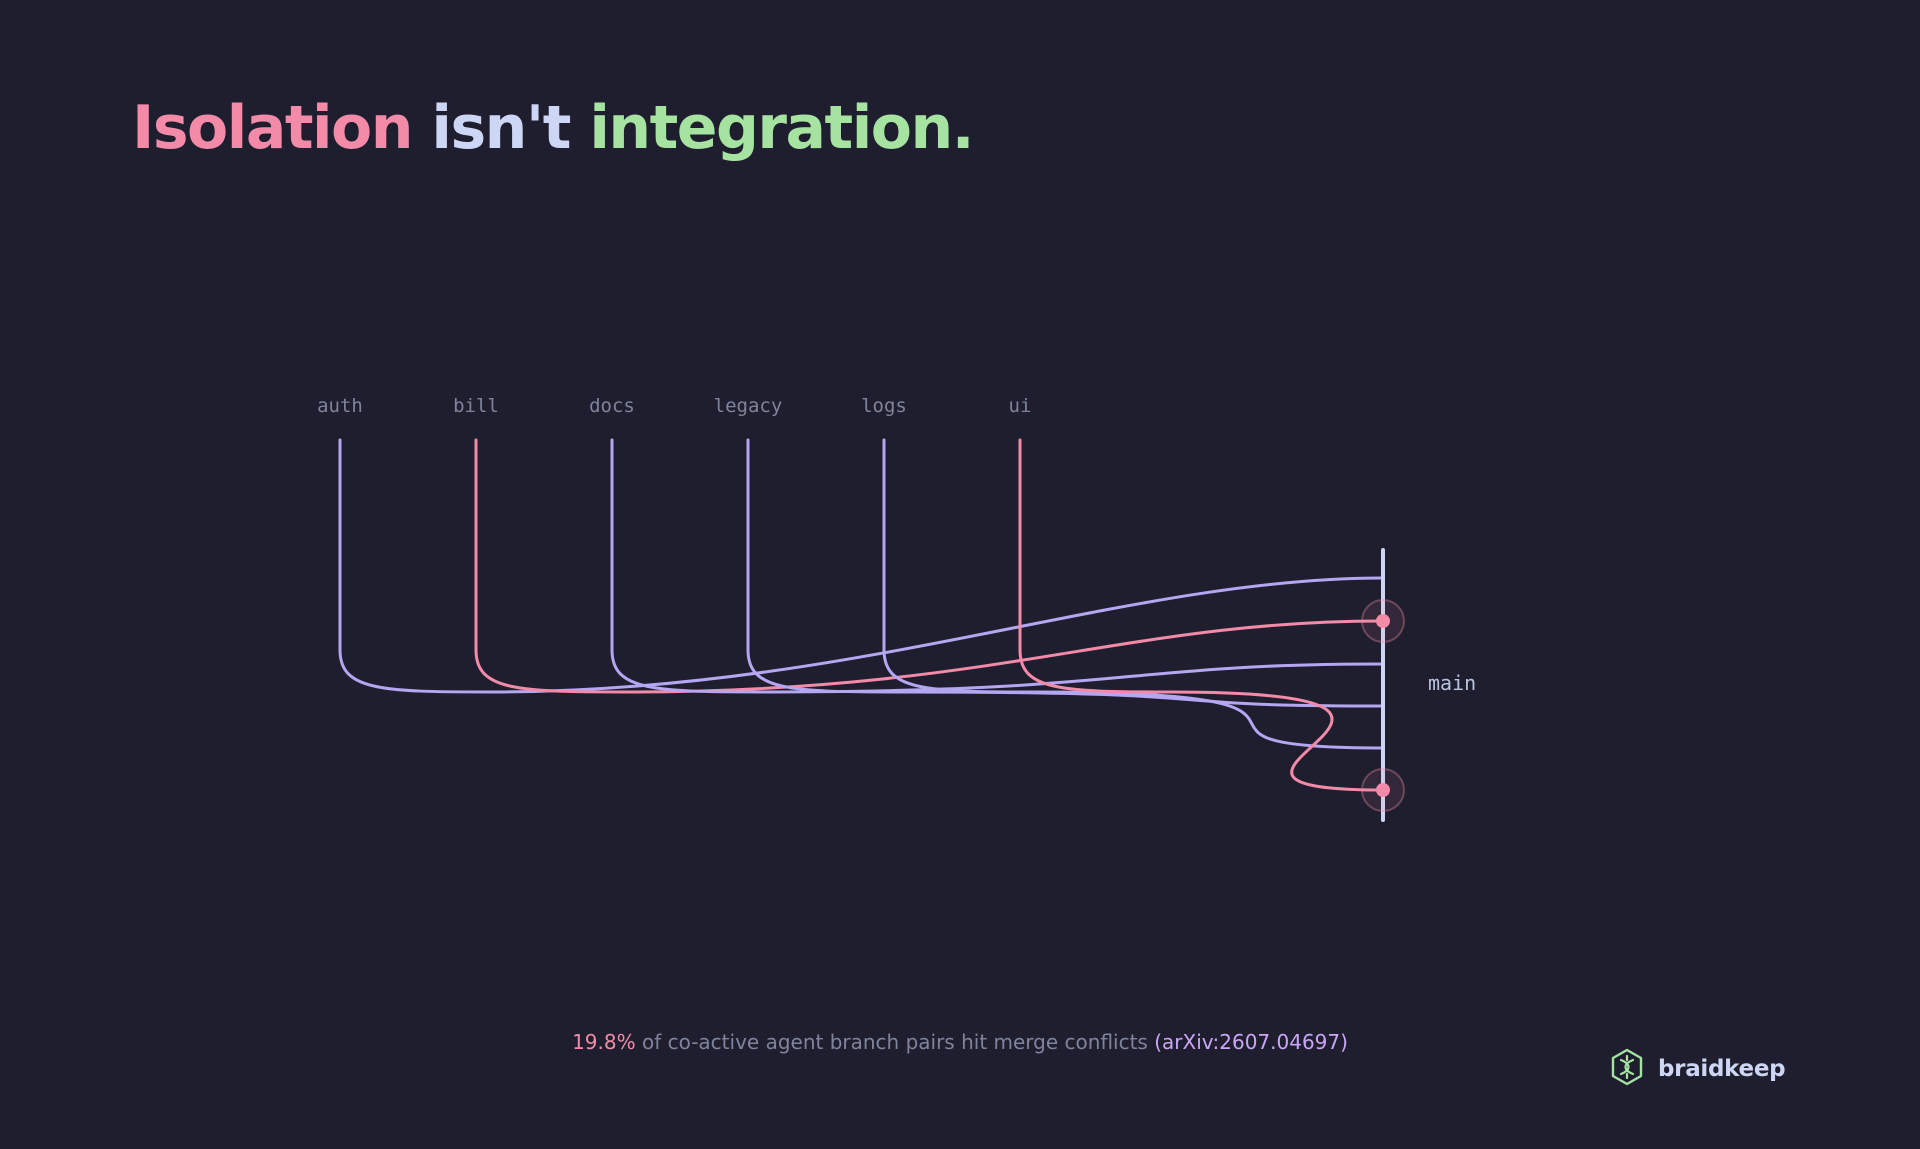 This screenshot has height=1149, width=1920. Describe the element at coordinates (476, 406) in the screenshot. I see `branch-label-bill: bill` at that location.